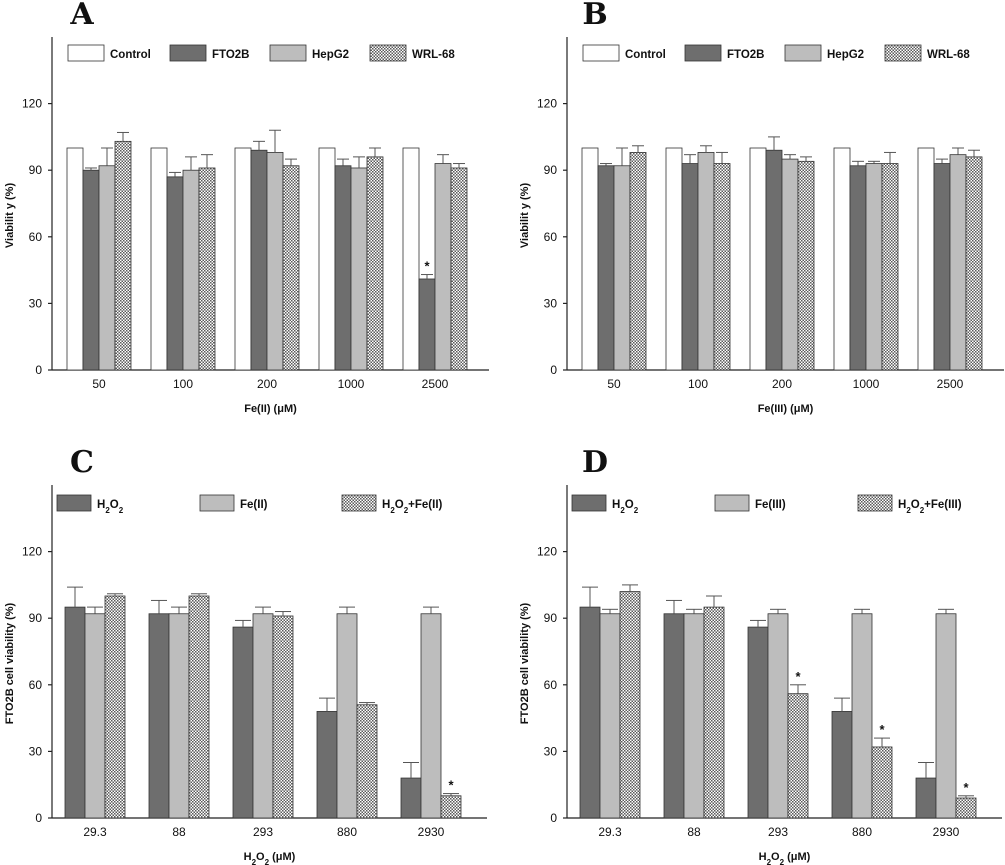 This screenshot has width=1005, height=865. I want to click on bar-fe-iii--29.3, so click(610, 716).